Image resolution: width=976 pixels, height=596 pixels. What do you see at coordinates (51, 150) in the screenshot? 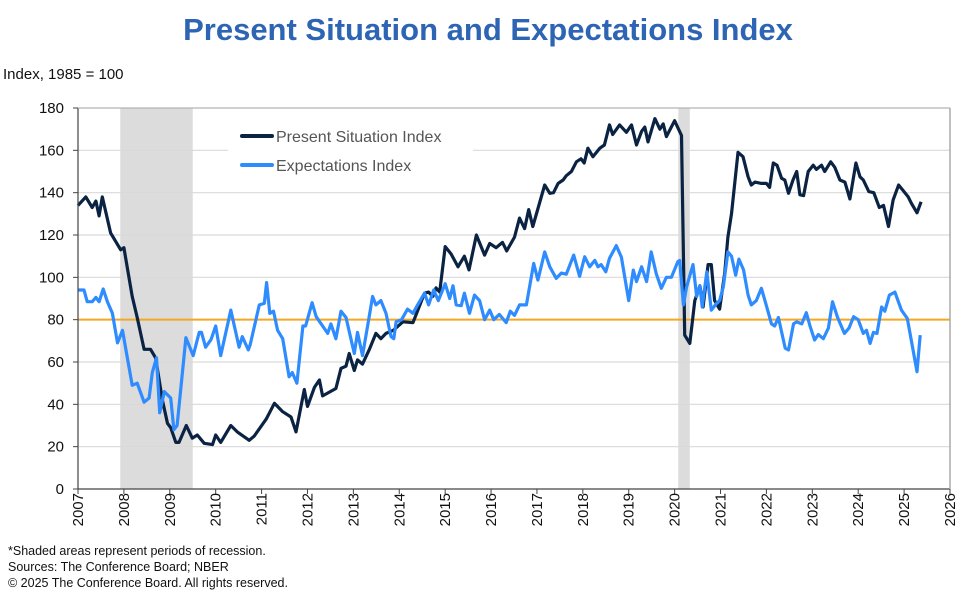
I see `y-tick-label: 160` at bounding box center [51, 150].